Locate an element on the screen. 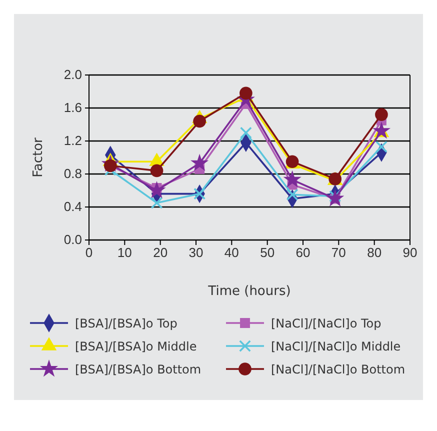  y-axis-title: Factor is located at coordinates (38, 157).